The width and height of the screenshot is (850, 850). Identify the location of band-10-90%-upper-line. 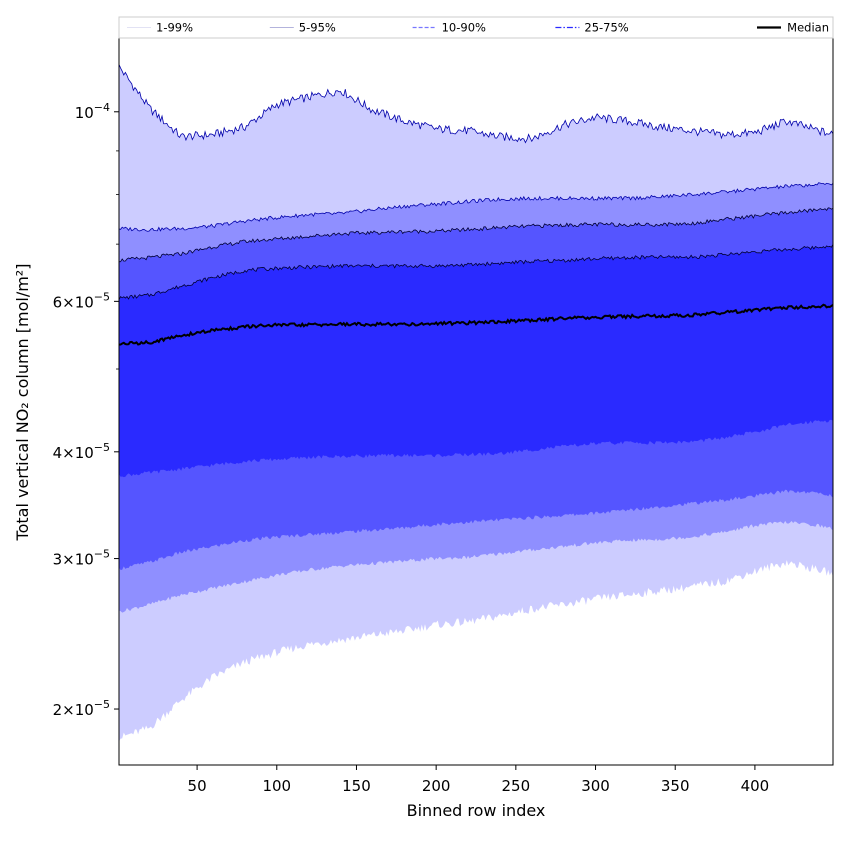
(476, 235).